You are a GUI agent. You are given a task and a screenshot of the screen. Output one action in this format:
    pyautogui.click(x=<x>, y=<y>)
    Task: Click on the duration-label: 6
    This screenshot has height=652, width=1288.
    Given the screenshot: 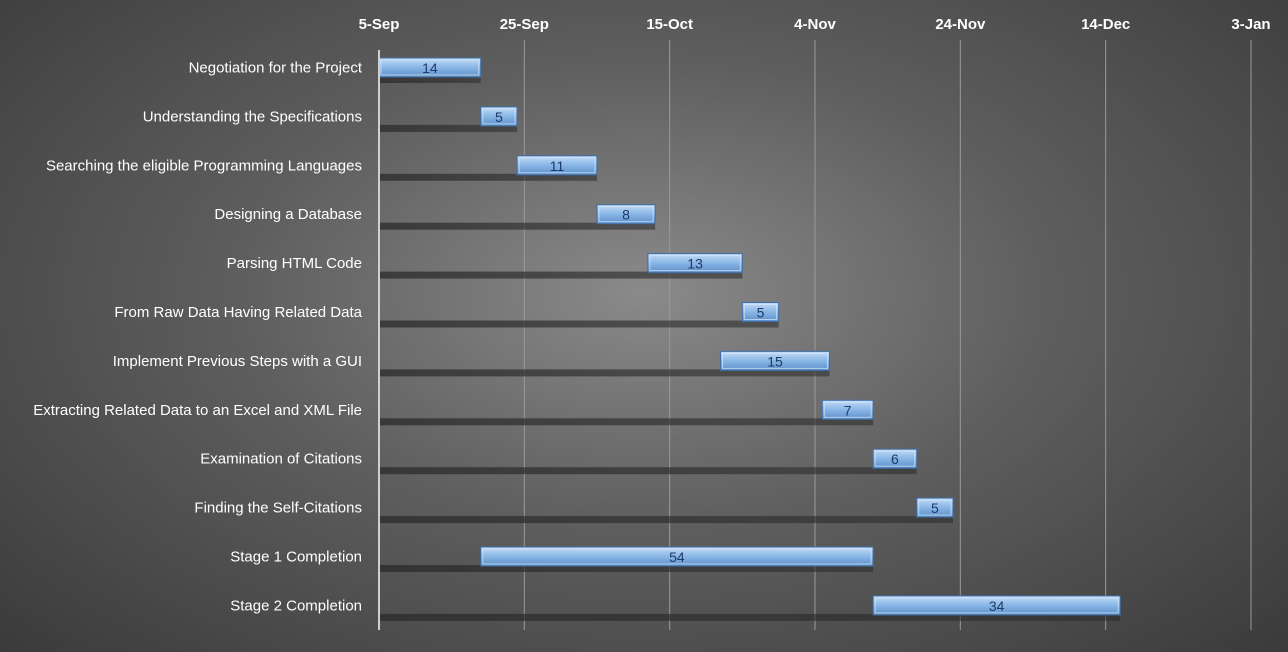 What is the action you would take?
    pyautogui.click(x=895, y=459)
    